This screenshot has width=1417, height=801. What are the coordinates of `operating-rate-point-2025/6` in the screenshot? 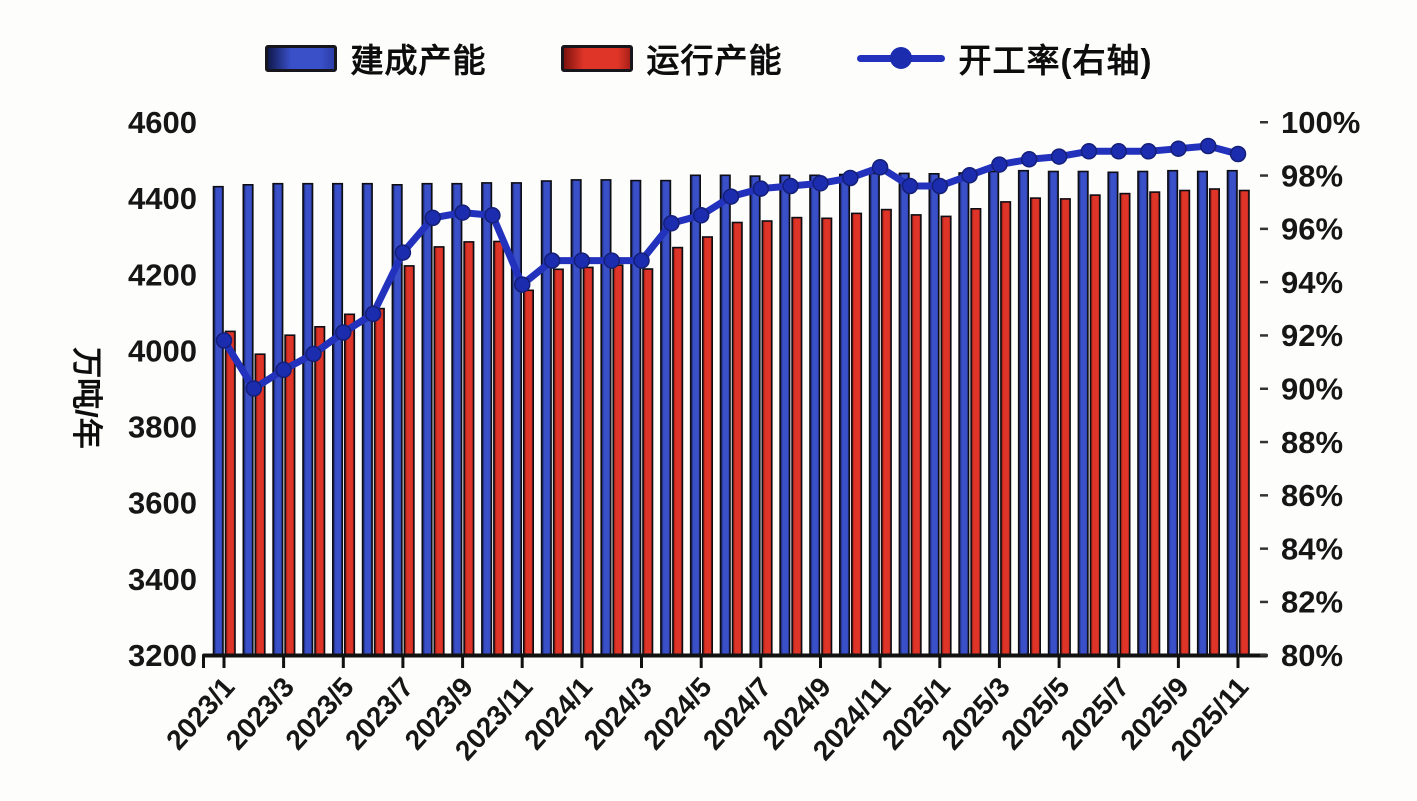 It's located at (1089, 151).